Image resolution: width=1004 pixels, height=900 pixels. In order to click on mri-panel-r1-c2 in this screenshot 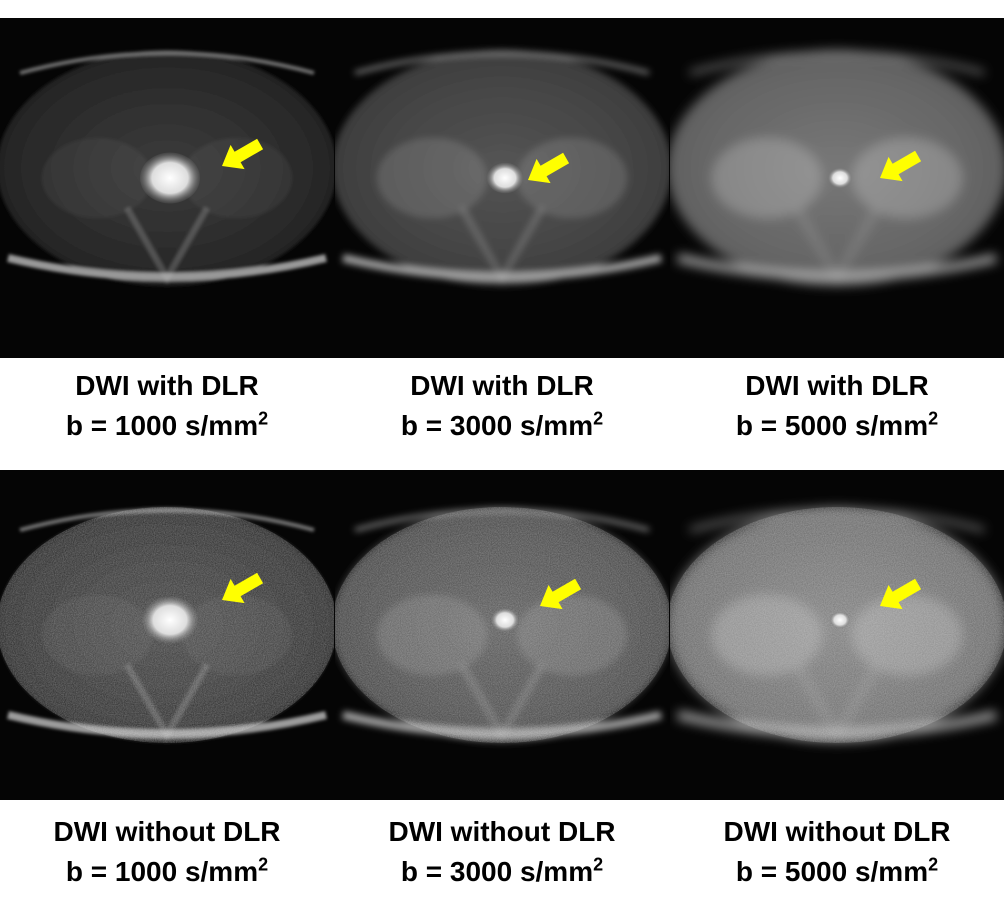, I will do `click(837, 635)`.